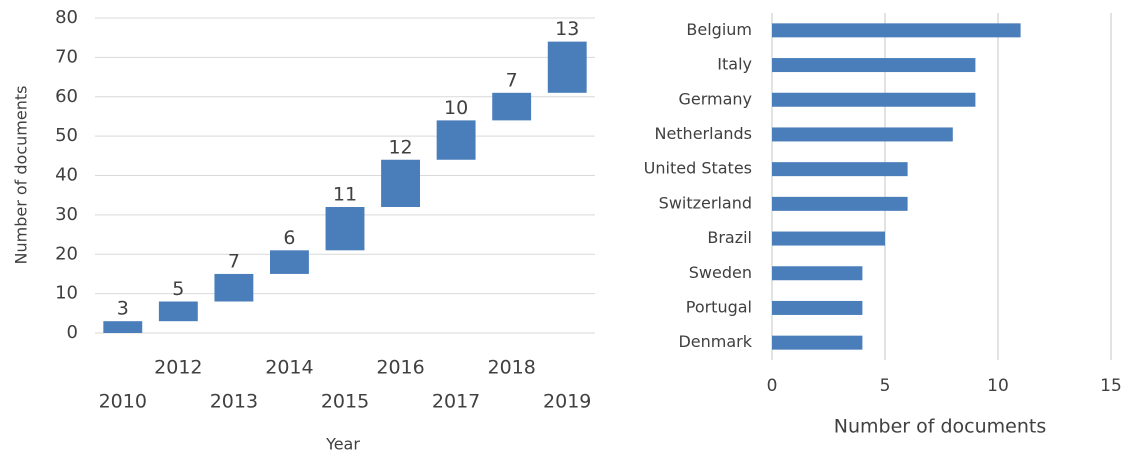 This screenshot has height=460, width=1129. What do you see at coordinates (998, 386) in the screenshot?
I see `x-tick-label: 10` at bounding box center [998, 386].